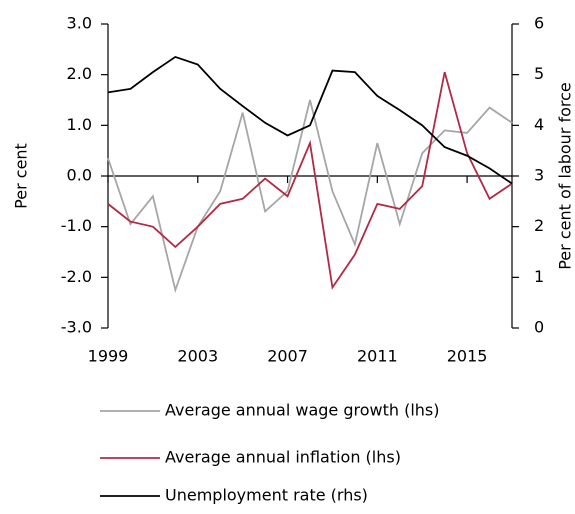  What do you see at coordinates (539, 23) in the screenshot?
I see `y2-tick-label: 6` at bounding box center [539, 23].